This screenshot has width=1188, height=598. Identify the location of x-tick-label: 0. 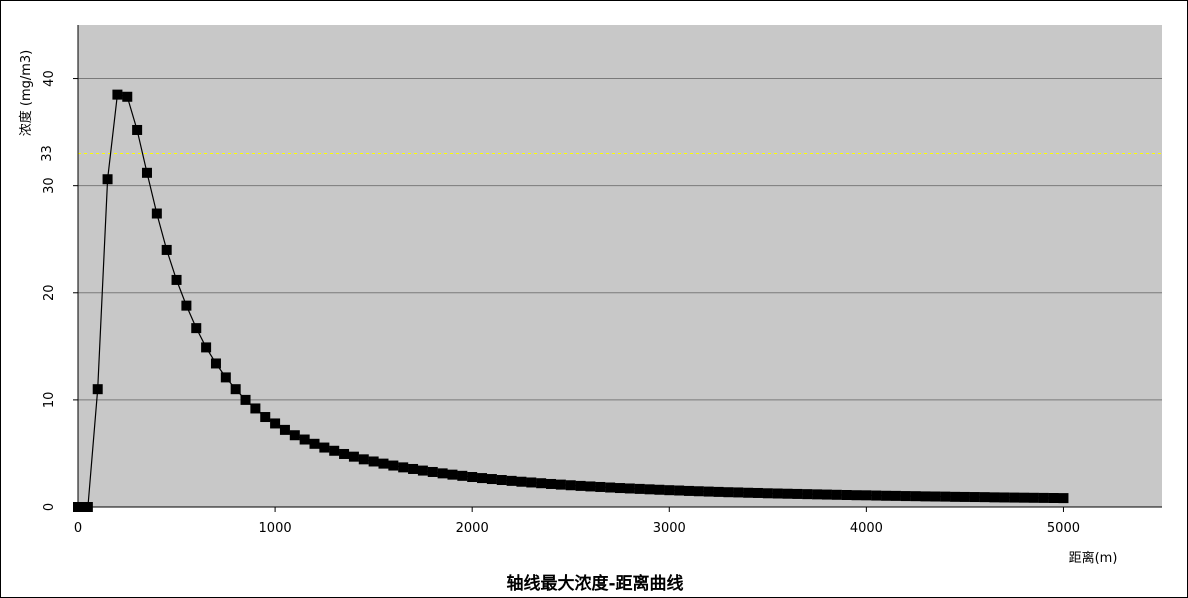
(78, 528).